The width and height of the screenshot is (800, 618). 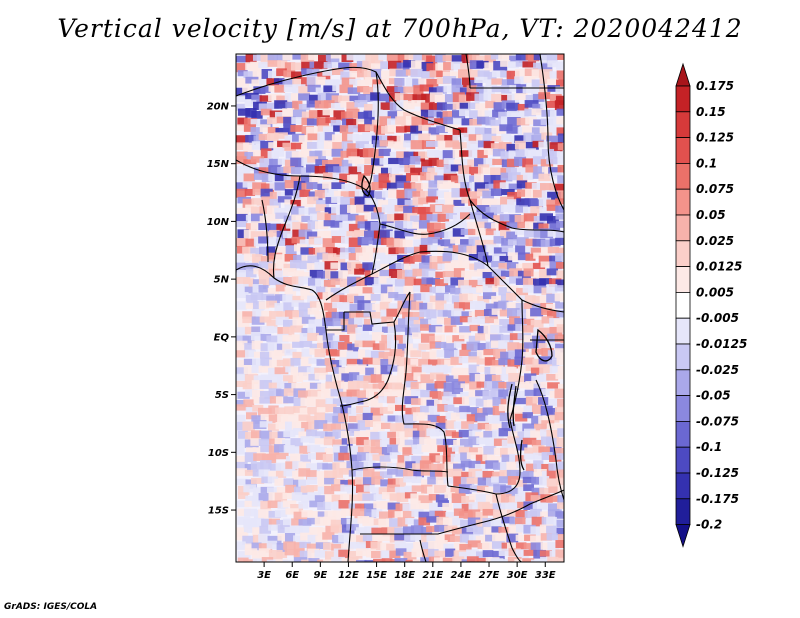 I want to click on colorbar-label: -0.2, so click(x=709, y=525).